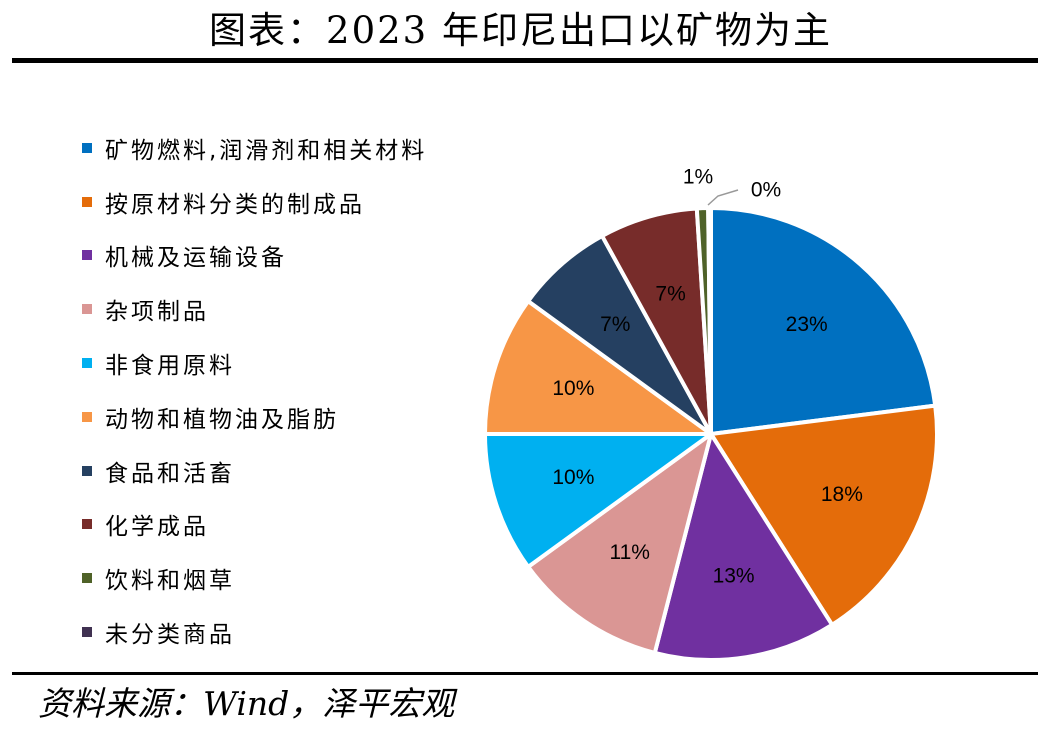  I want to click on legend-item: 饮料和烟草, so click(254, 578).